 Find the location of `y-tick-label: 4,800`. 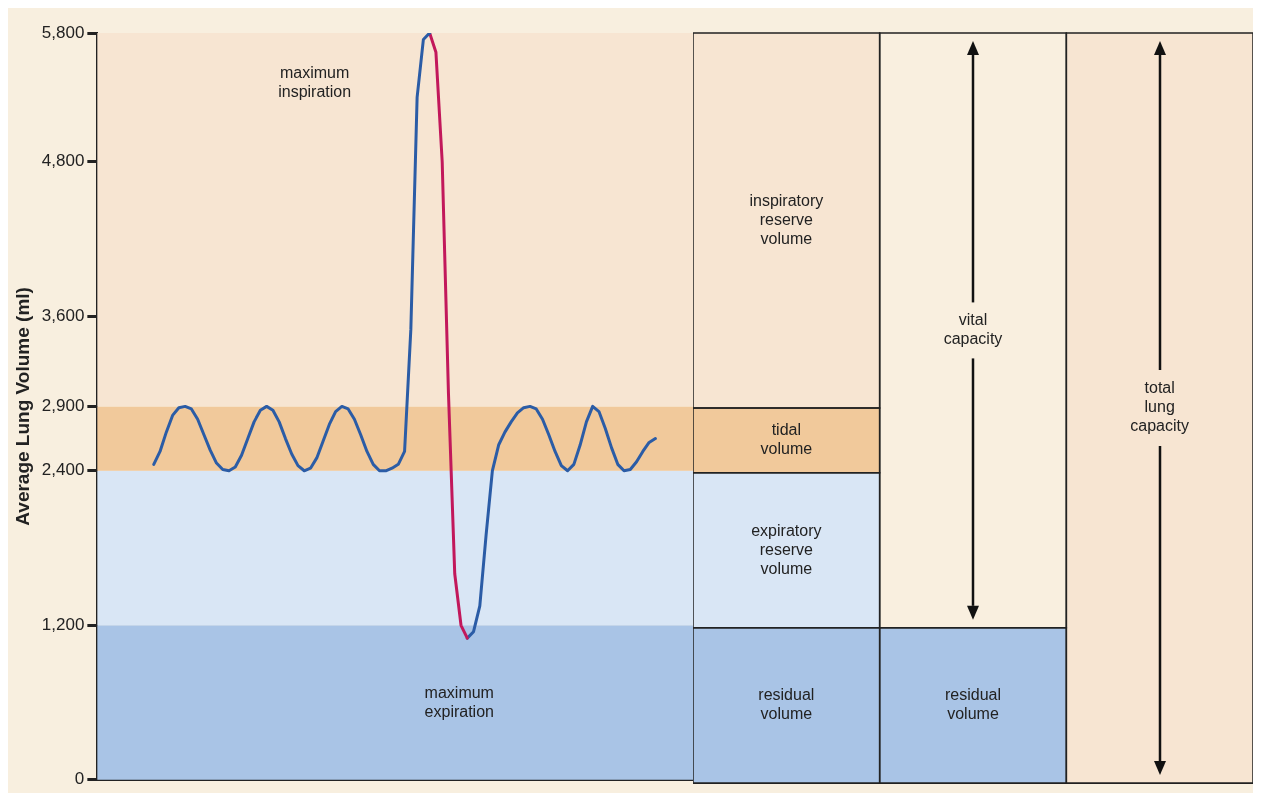

y-tick-label: 4,800 is located at coordinates (63, 161).